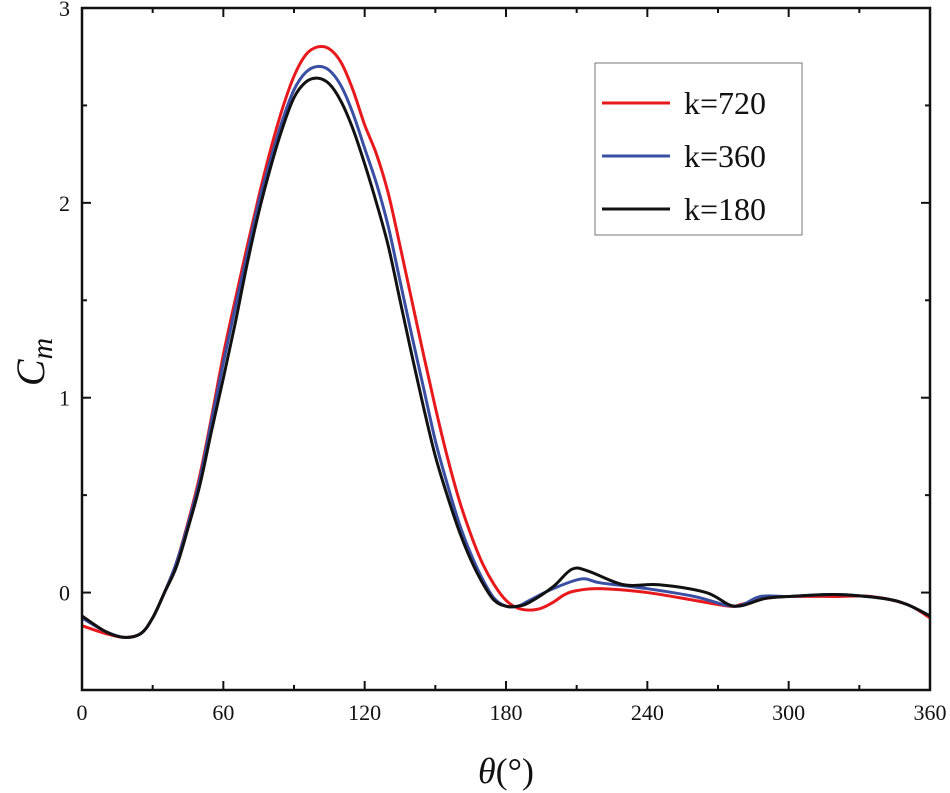 This screenshot has height=793, width=950. What do you see at coordinates (647, 712) in the screenshot?
I see `x-tick-label: 240` at bounding box center [647, 712].